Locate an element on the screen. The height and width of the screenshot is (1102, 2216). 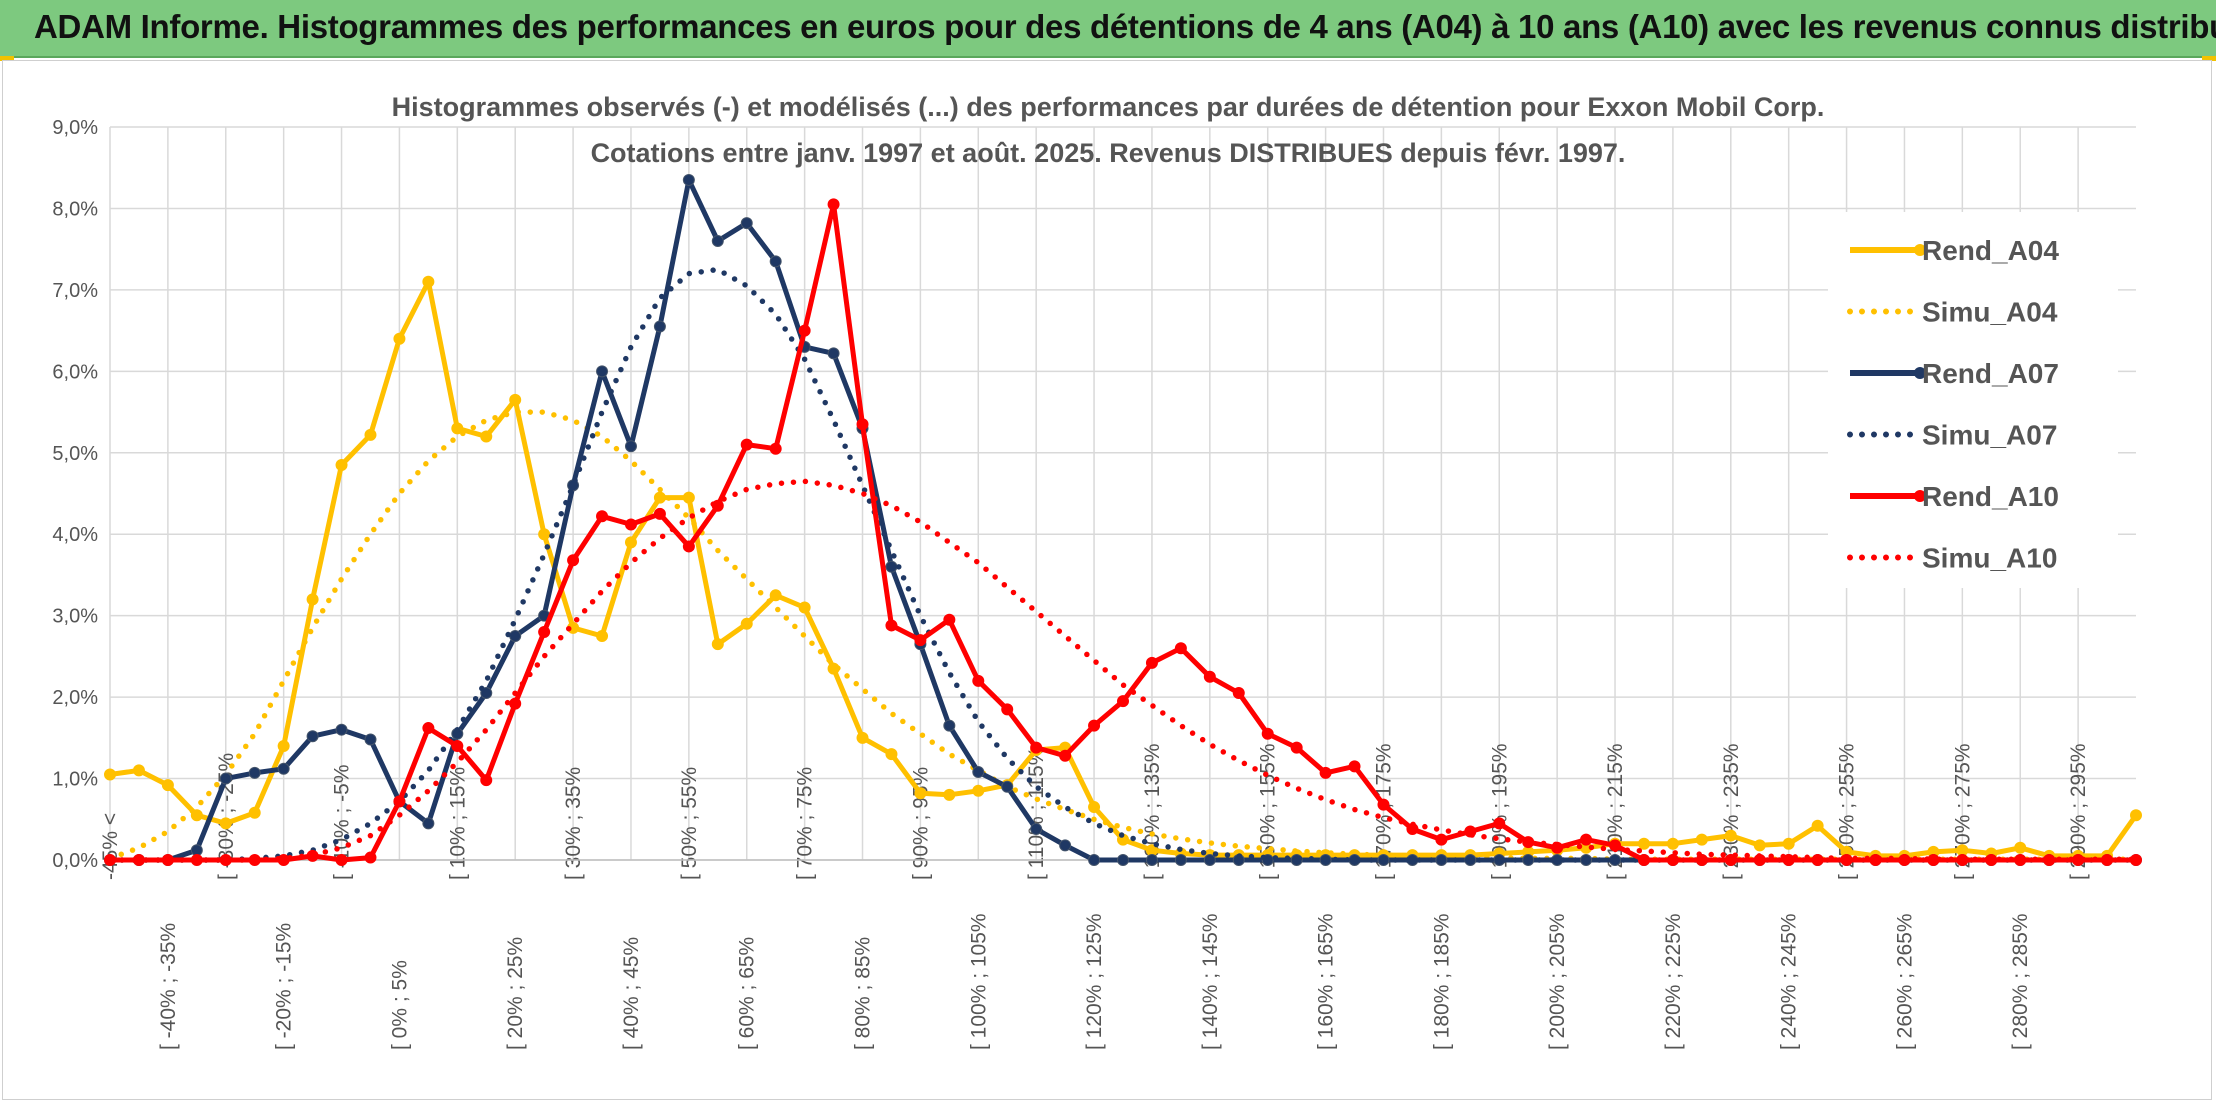
y-tick-label: 8,0% is located at coordinates (75, 209).